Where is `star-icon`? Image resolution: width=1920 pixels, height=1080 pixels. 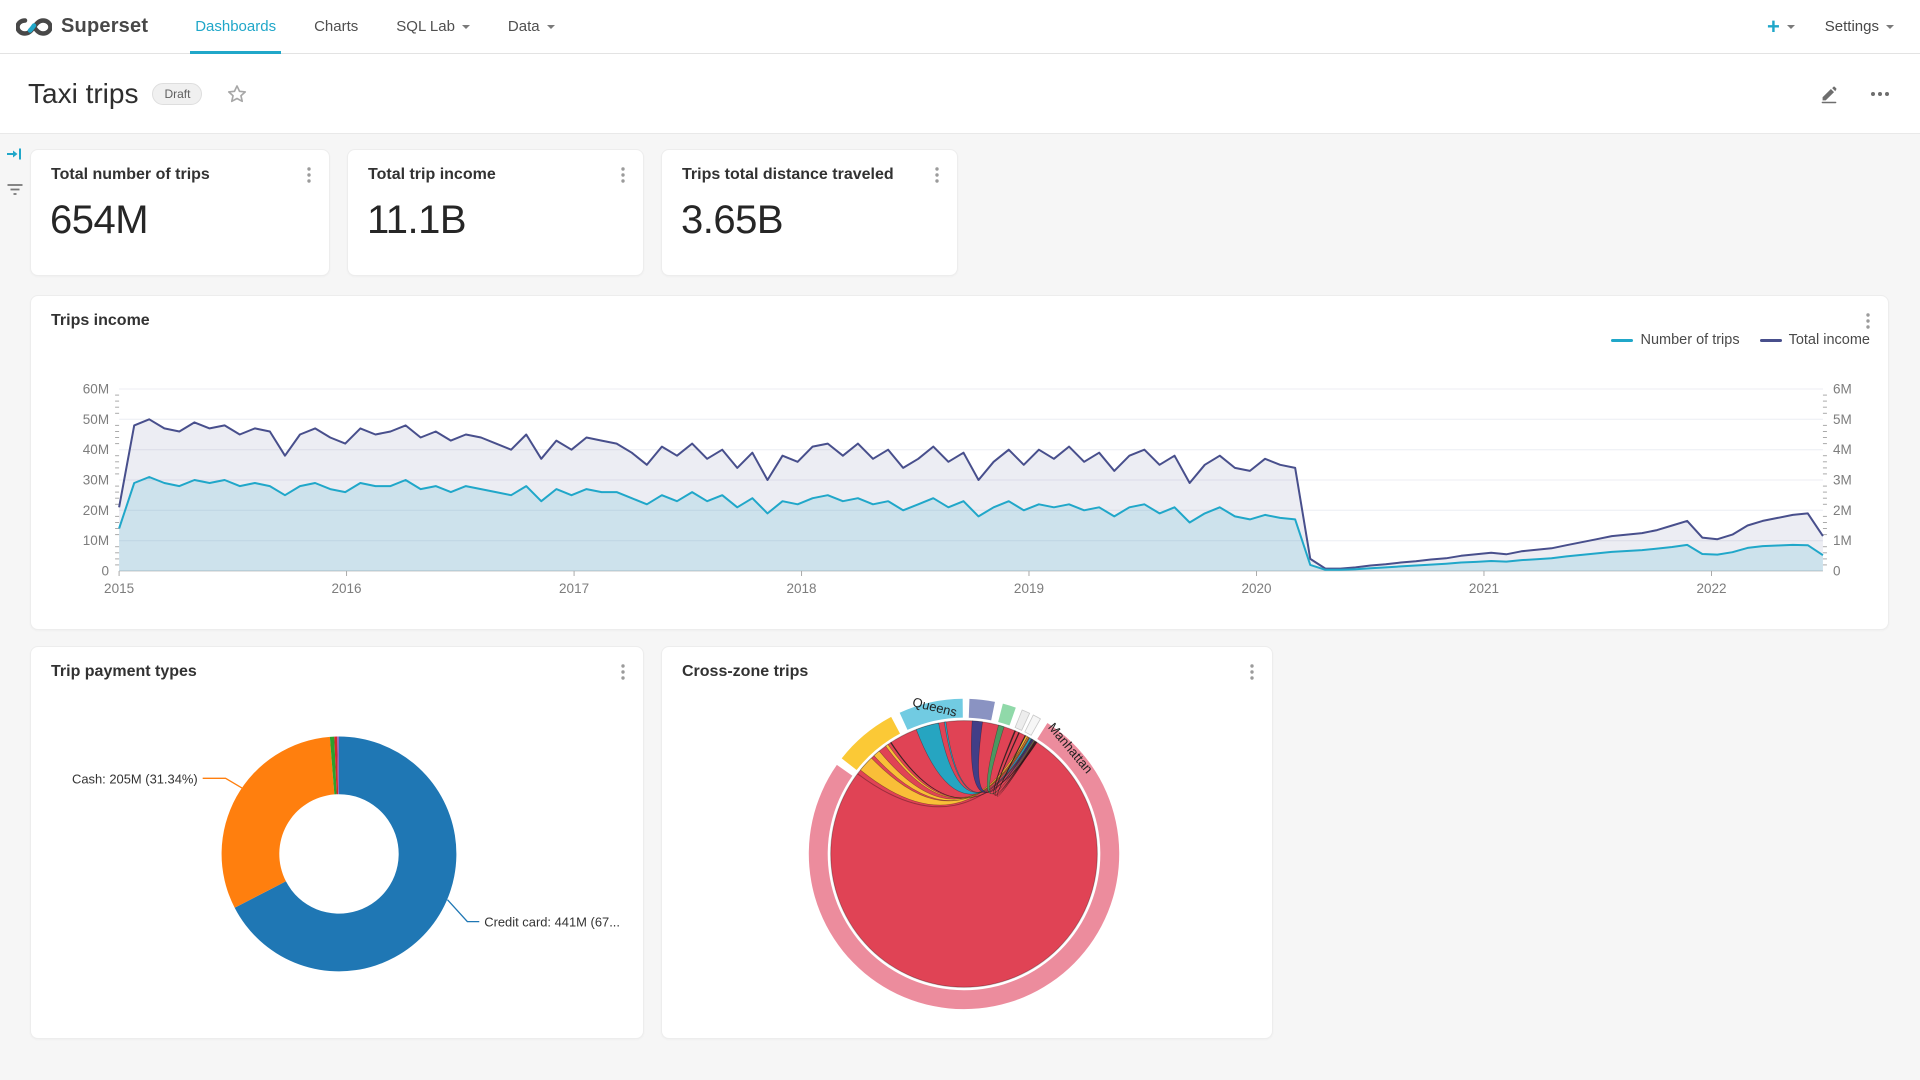
star-icon is located at coordinates (237, 93).